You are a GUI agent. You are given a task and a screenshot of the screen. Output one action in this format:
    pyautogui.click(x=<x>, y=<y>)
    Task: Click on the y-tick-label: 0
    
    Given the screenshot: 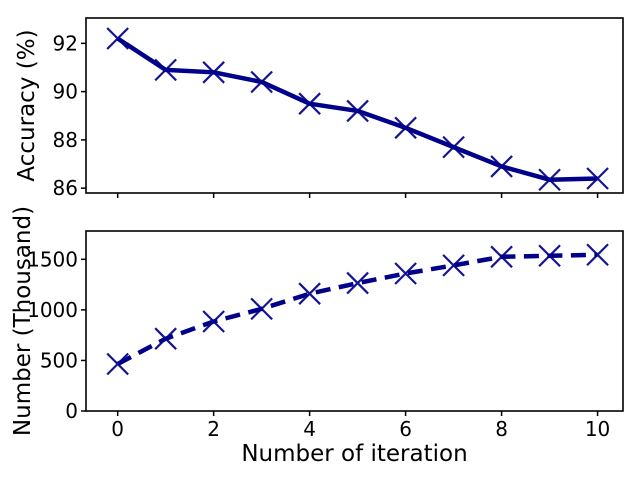 What is the action you would take?
    pyautogui.click(x=71, y=411)
    